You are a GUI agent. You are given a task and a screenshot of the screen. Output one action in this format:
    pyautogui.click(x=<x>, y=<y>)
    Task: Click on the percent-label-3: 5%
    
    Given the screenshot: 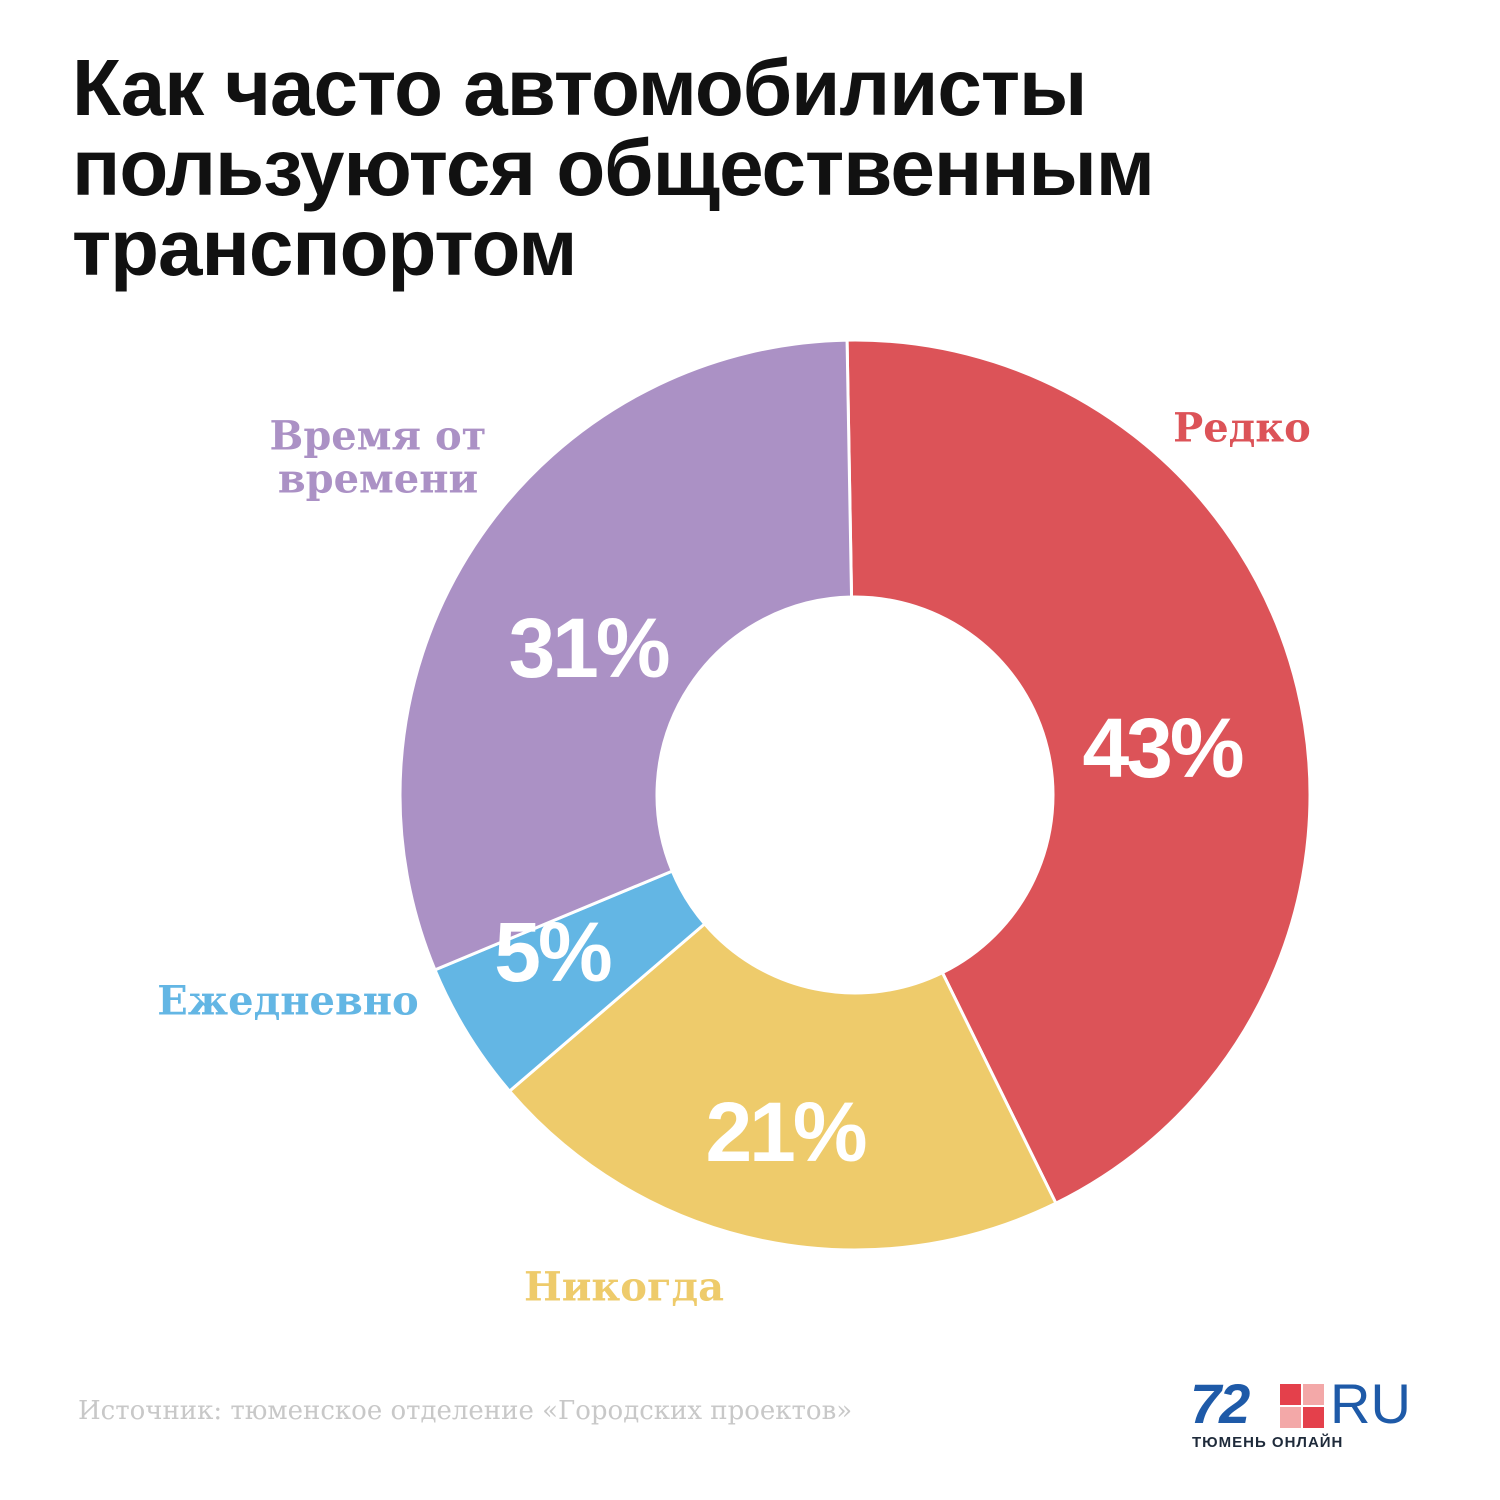 What is the action you would take?
    pyautogui.click(x=552, y=952)
    